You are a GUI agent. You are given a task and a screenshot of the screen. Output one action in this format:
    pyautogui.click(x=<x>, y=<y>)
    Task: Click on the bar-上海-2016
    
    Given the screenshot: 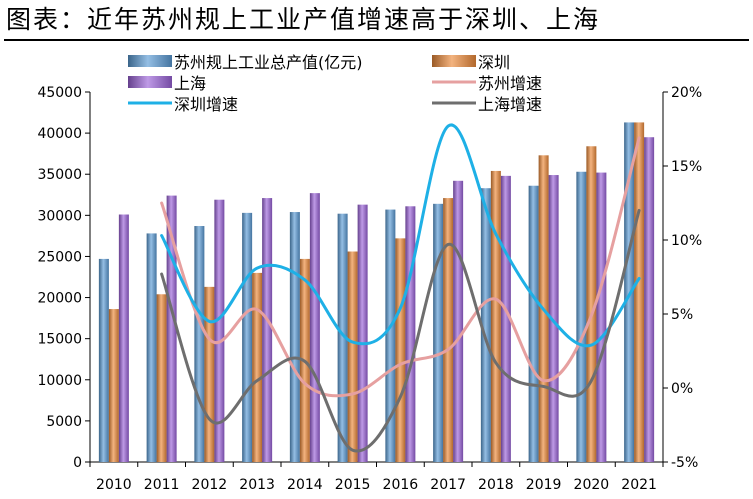 What is the action you would take?
    pyautogui.click(x=410, y=334)
    